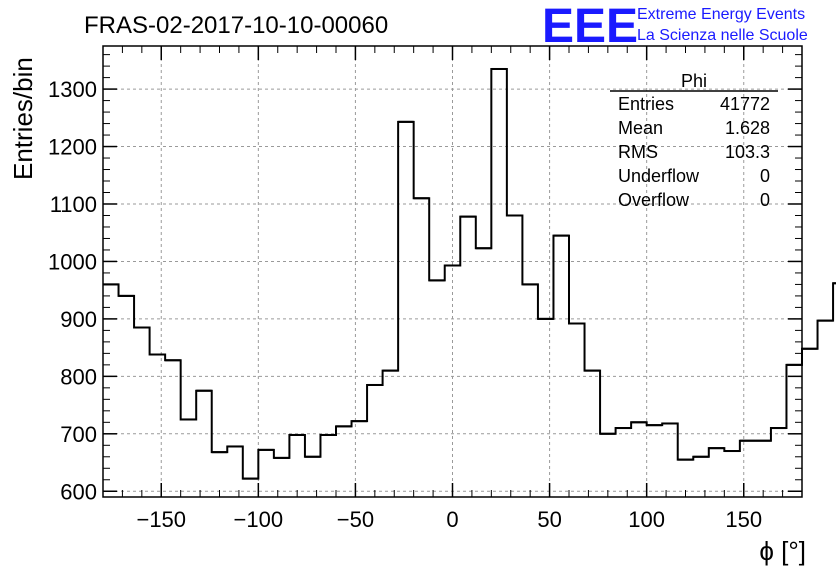  Describe the element at coordinates (23, 118) in the screenshot. I see `y-axis-title: Entries/bin` at that location.